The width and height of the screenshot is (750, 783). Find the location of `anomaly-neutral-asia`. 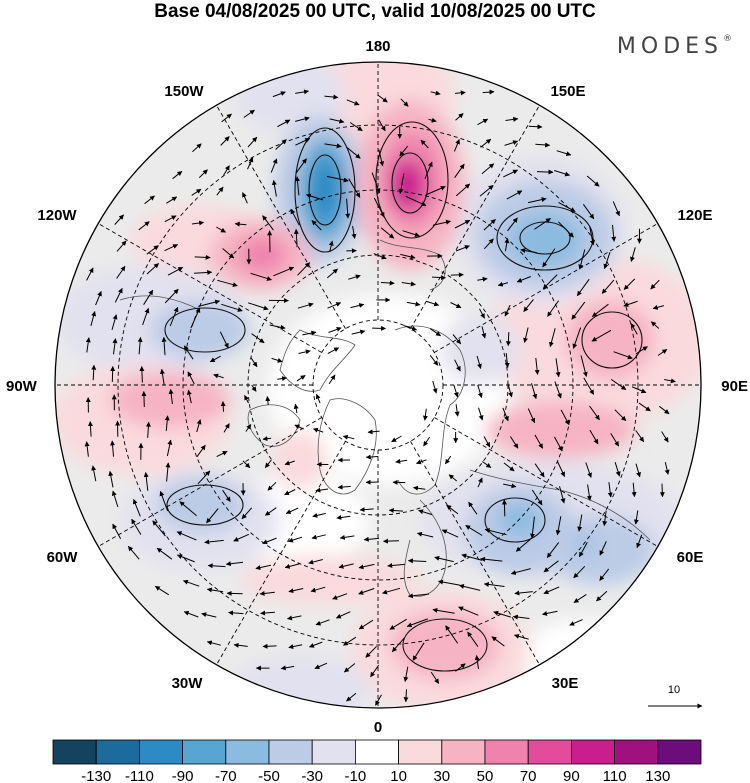

anomaly-neutral-asia is located at coordinates (580, 660).